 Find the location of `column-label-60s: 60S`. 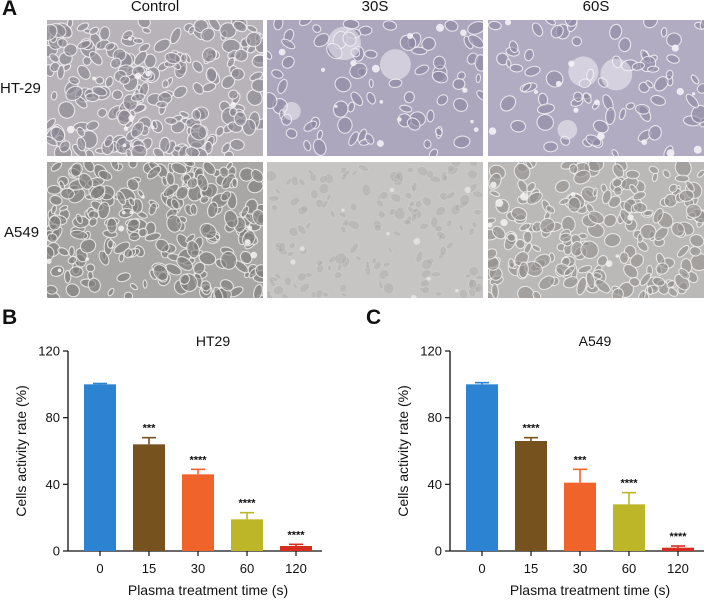

column-label-60s: 60S is located at coordinates (596, 7).